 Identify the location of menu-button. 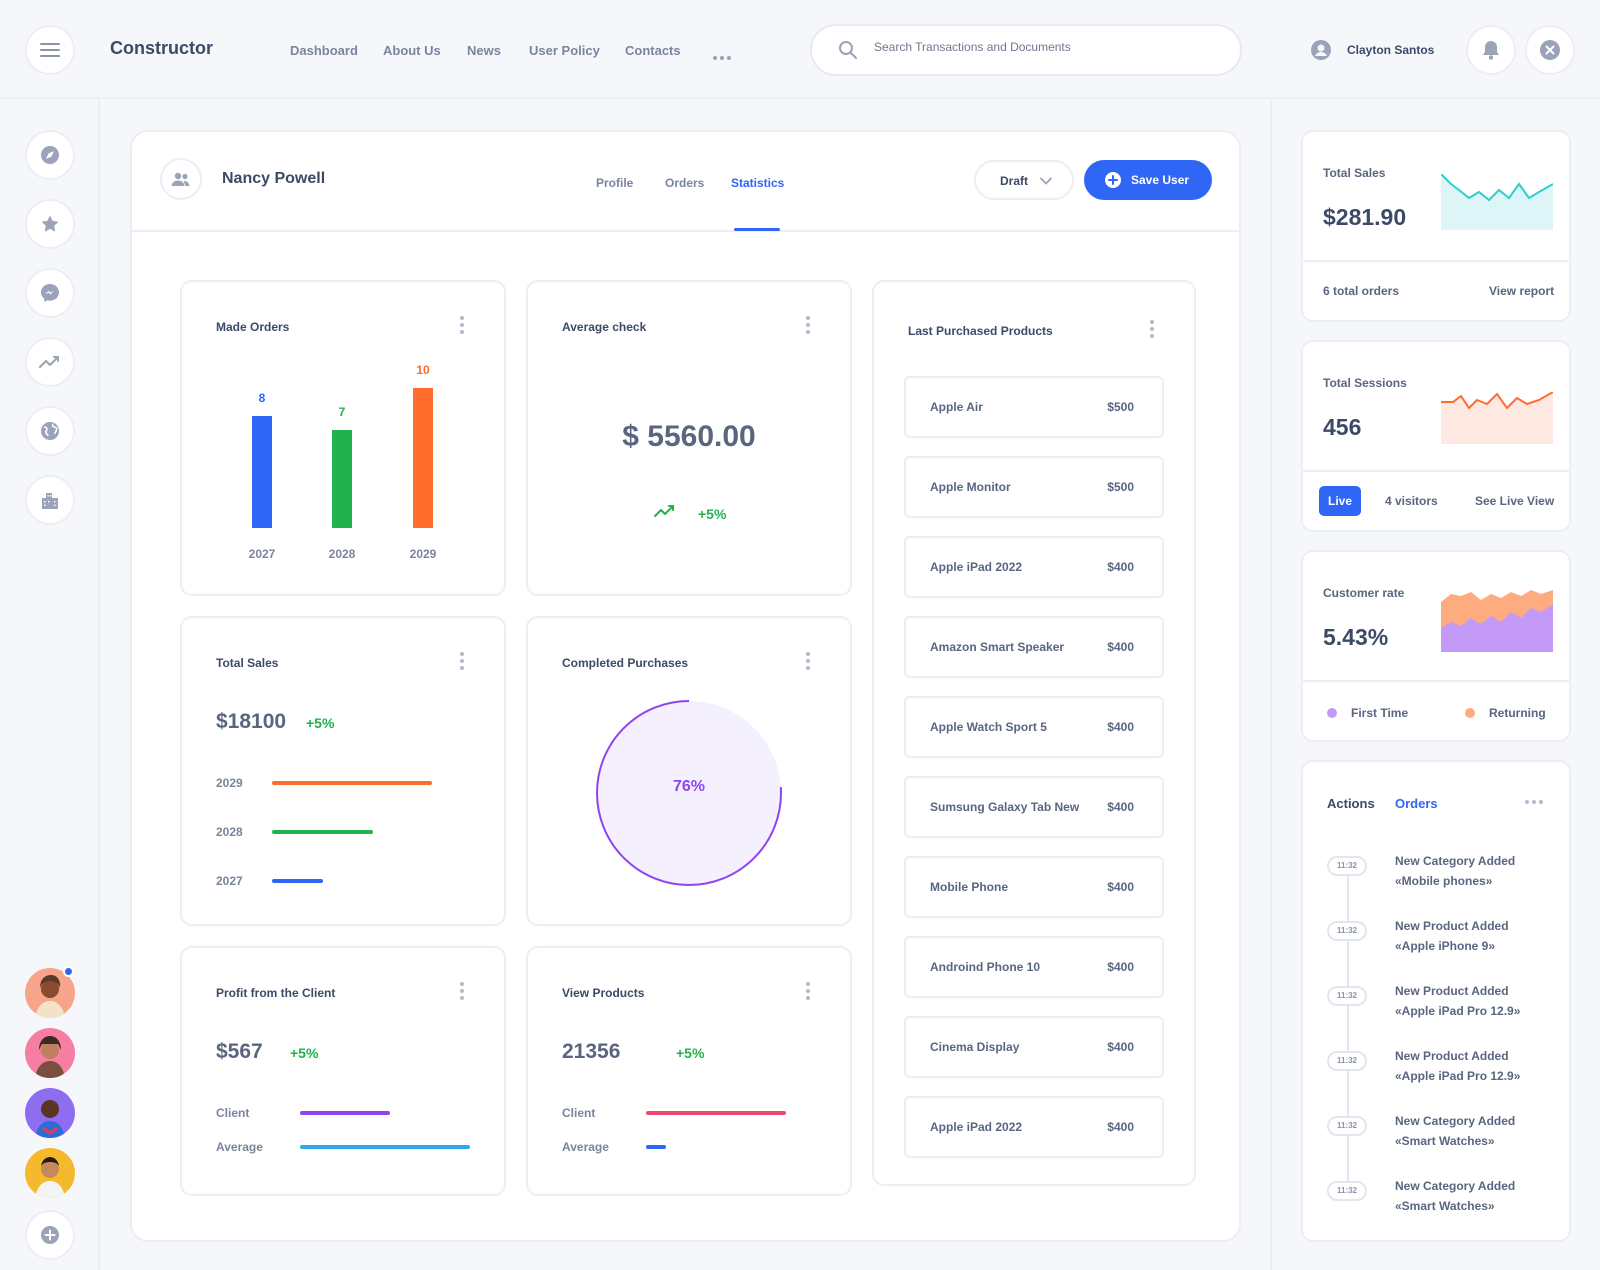
(50, 50).